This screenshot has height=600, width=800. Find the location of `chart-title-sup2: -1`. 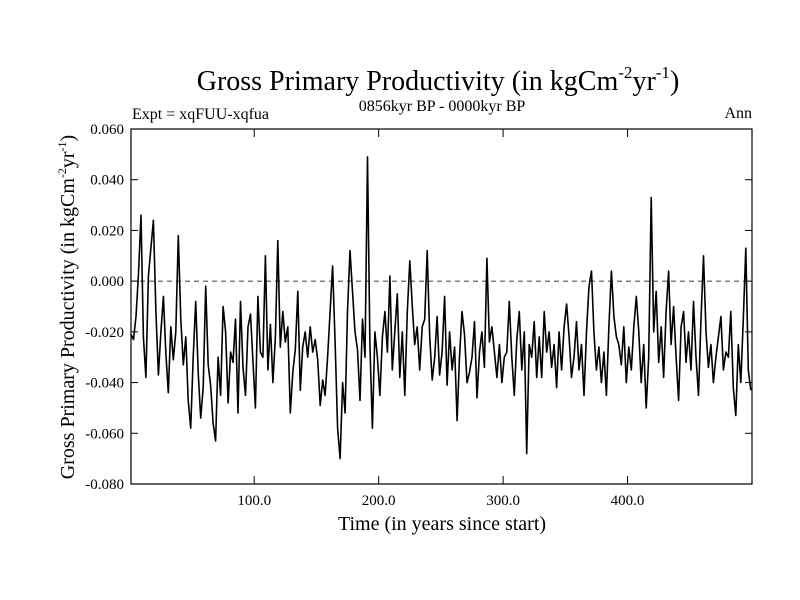

chart-title-sup2: -1 is located at coordinates (663, 72).